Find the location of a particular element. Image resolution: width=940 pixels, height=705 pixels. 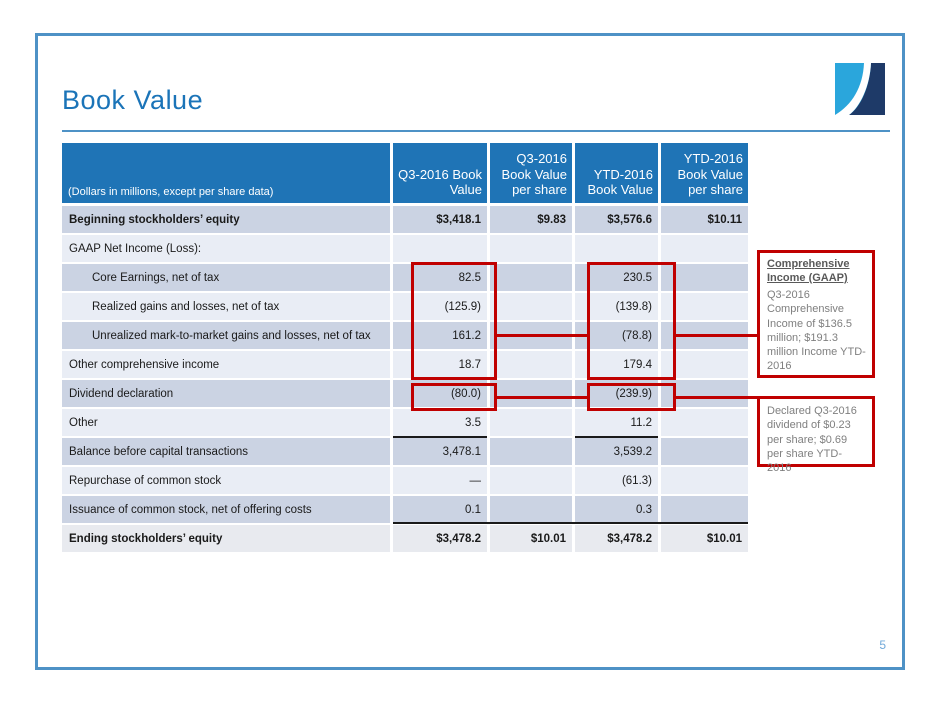

cell-value: 161.2 is located at coordinates (440, 335).